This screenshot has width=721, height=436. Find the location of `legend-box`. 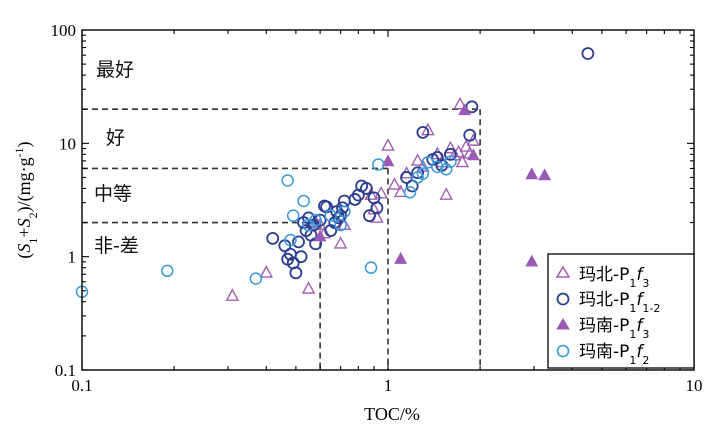

legend-box is located at coordinates (621, 311).